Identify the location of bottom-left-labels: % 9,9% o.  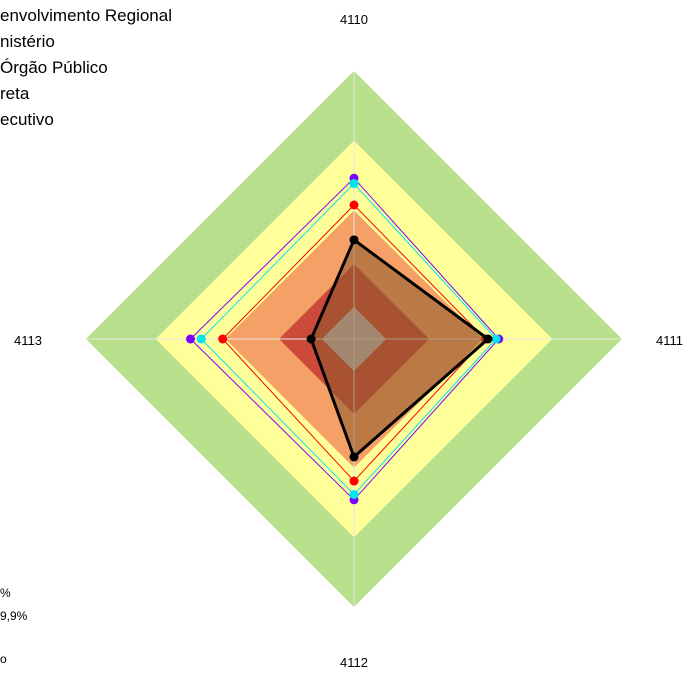
(14, 626).